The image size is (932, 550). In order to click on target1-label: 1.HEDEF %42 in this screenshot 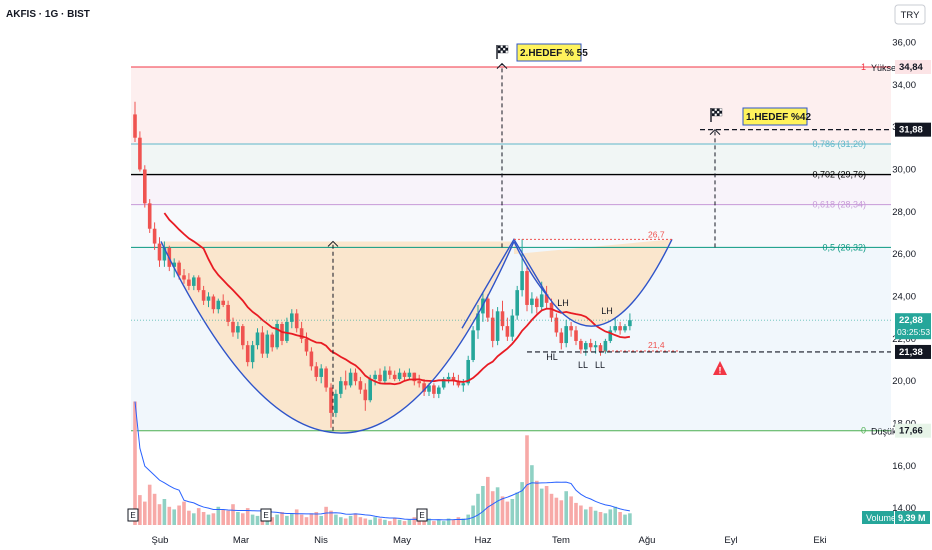, I will do `click(778, 117)`.